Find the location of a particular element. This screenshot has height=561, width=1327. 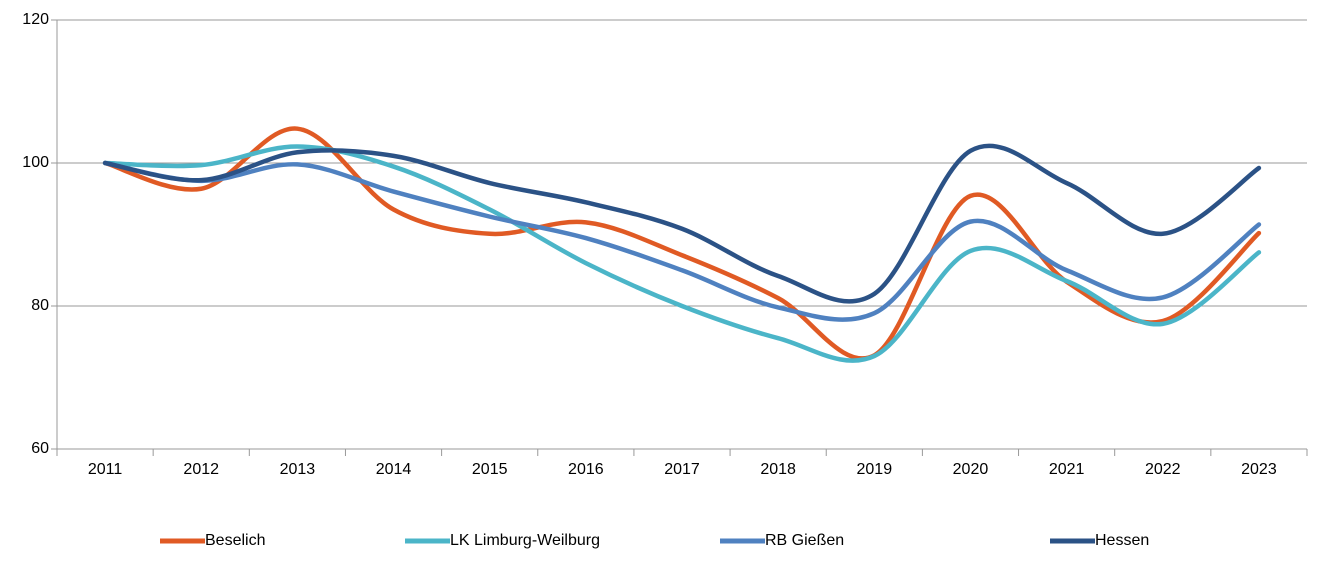

x-tick-label: 2015 is located at coordinates (490, 469).